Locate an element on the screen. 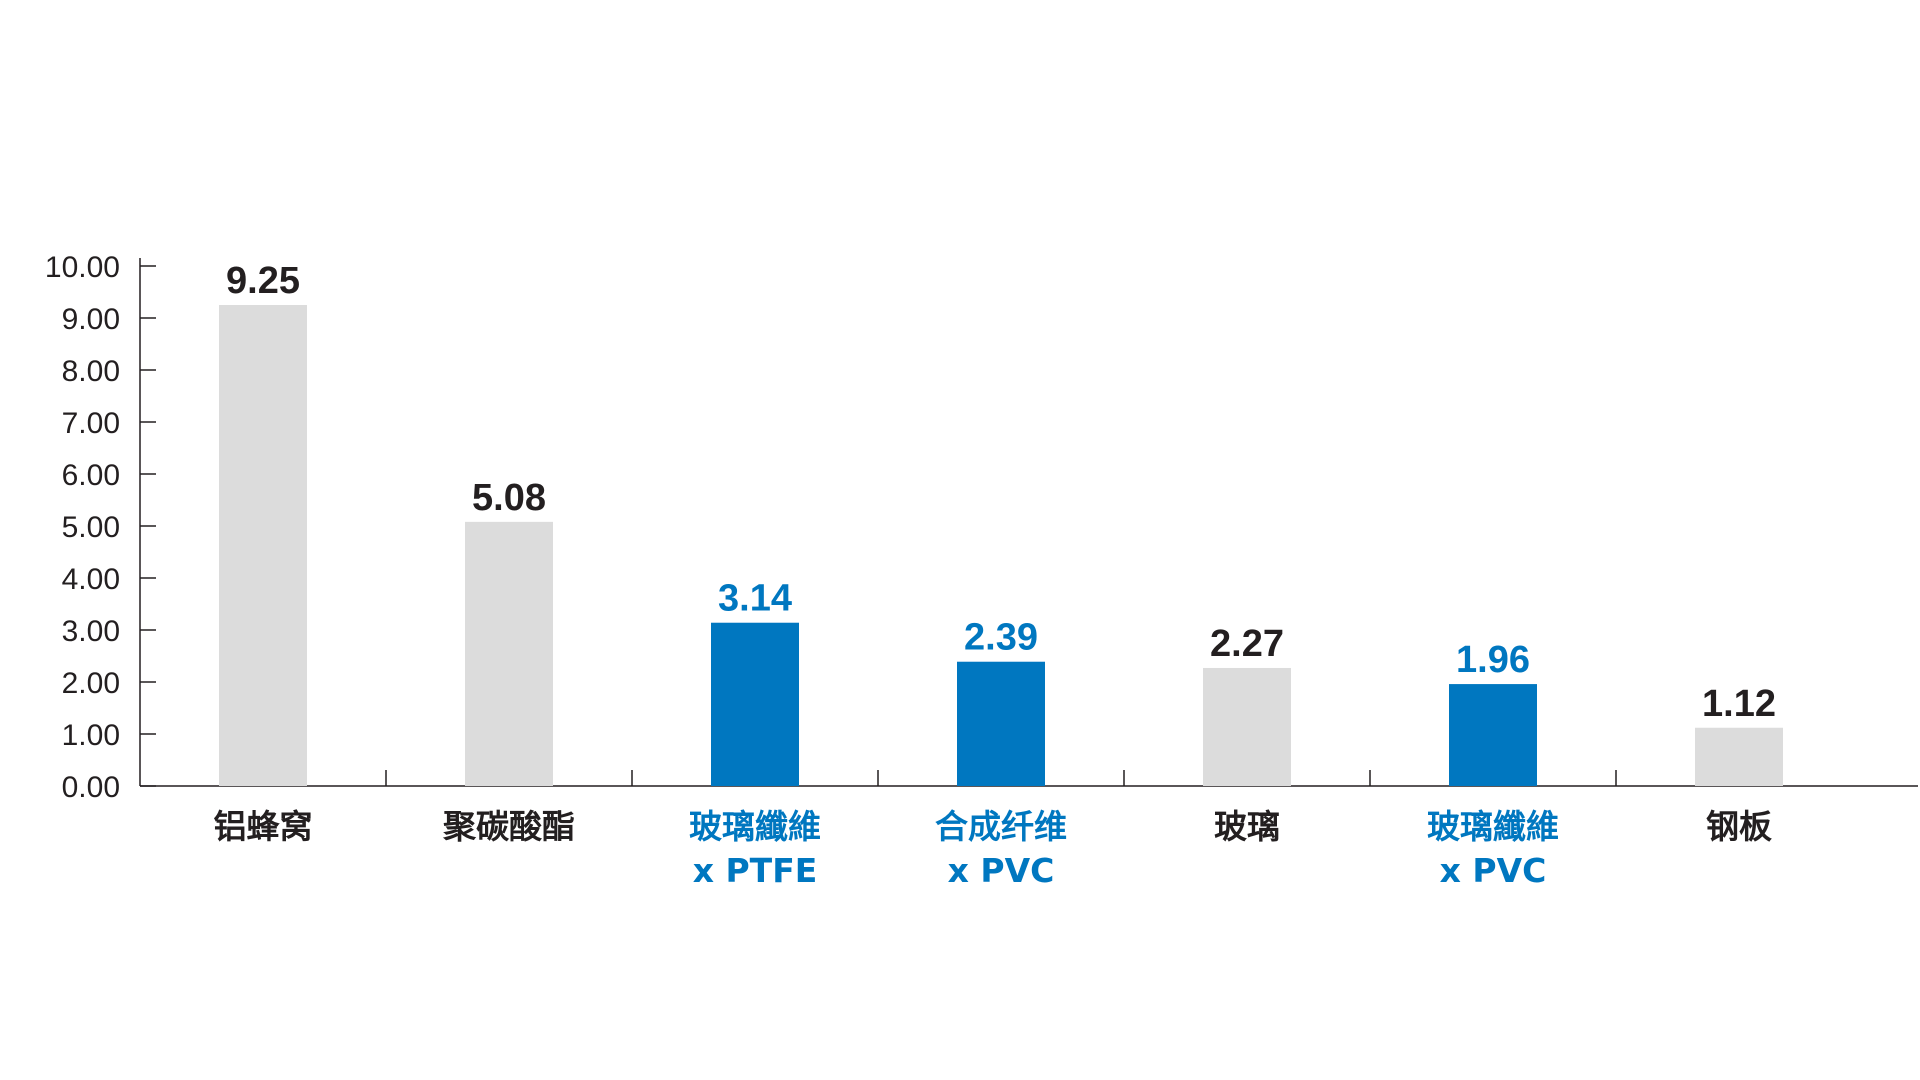 Image resolution: width=1920 pixels, height=1080 pixels. x-category-label-line: x PTFE is located at coordinates (755, 870).